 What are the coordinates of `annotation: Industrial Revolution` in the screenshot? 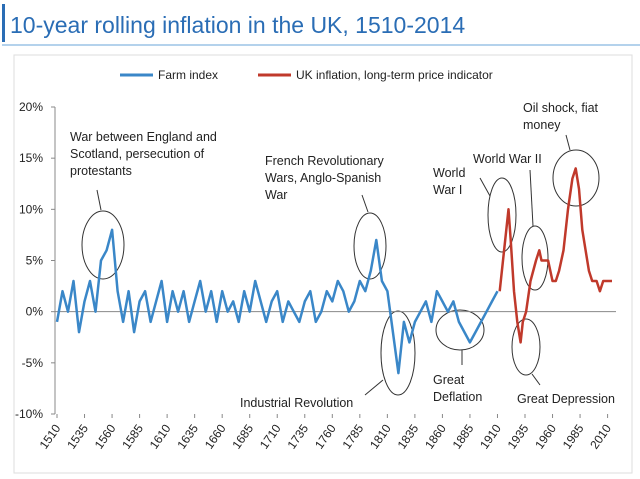 It's located at (296, 403).